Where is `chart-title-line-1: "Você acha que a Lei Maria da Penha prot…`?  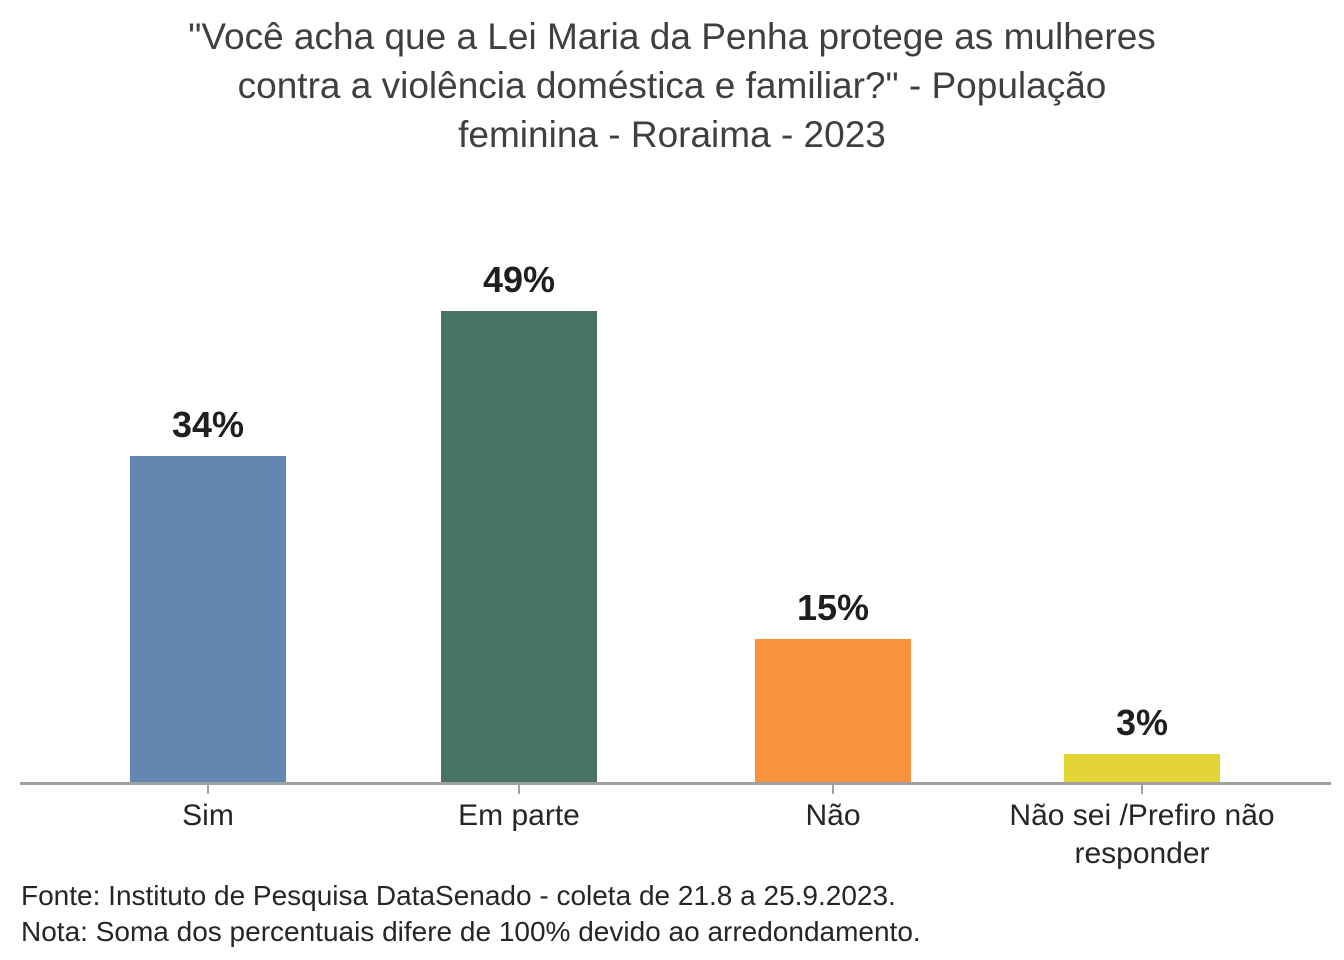
chart-title-line-1: "Você acha que a Lei Maria da Penha prot… is located at coordinates (672, 36).